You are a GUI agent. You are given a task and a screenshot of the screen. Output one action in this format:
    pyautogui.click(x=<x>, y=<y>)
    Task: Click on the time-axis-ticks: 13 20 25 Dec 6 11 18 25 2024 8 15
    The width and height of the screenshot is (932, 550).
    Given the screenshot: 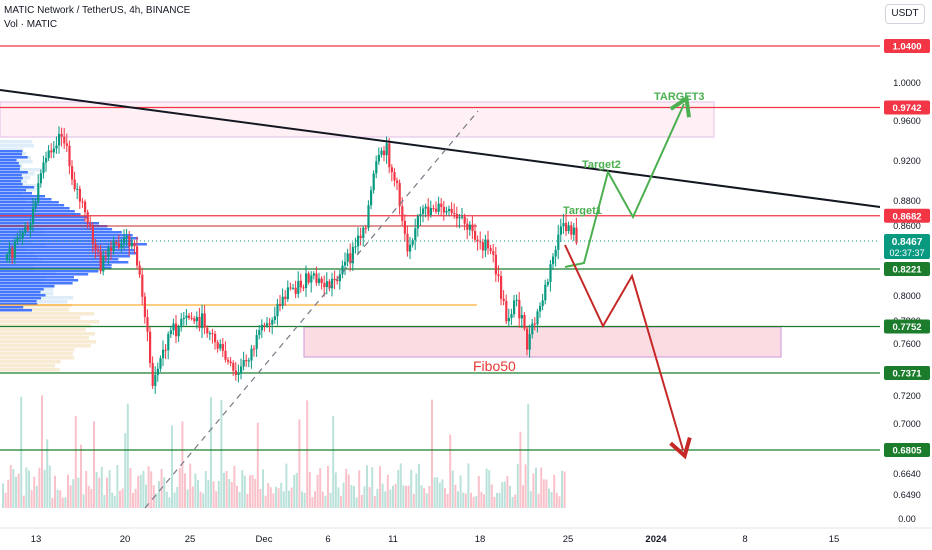 What is the action you would take?
    pyautogui.click(x=435, y=539)
    